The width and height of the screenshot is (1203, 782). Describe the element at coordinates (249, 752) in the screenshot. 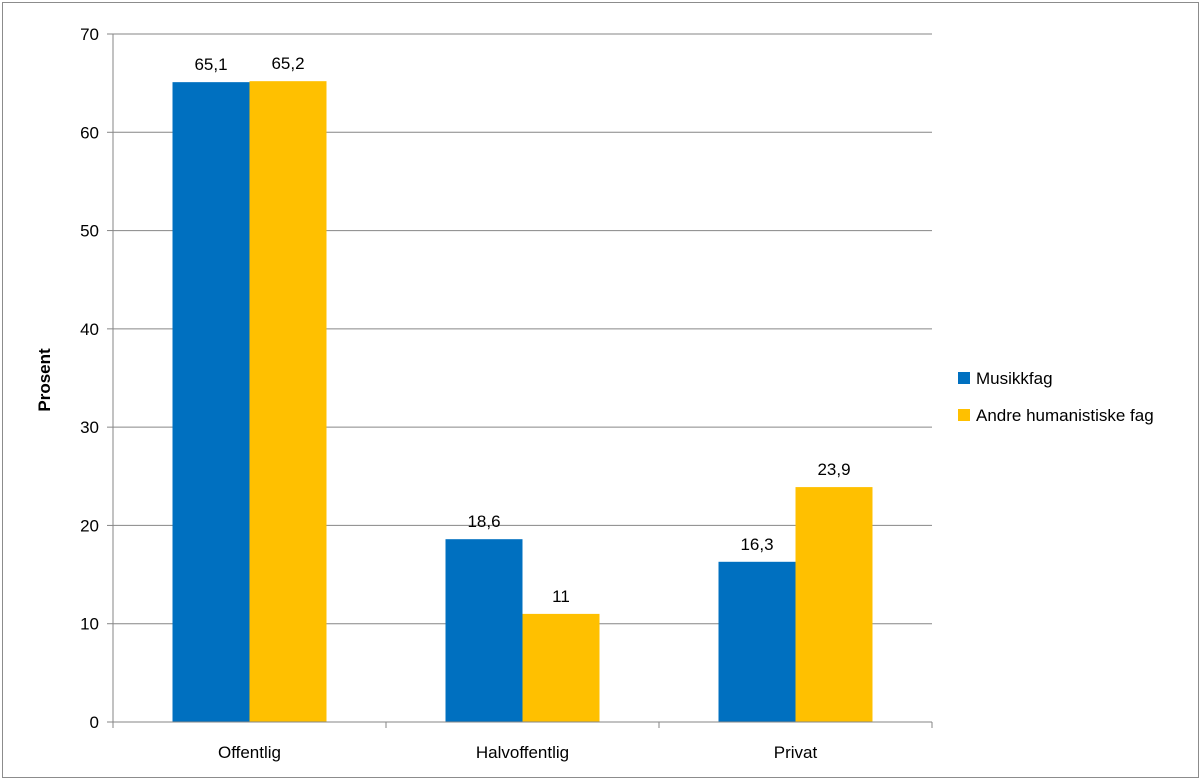

I see `x-tick-label: Offentlig` at that location.